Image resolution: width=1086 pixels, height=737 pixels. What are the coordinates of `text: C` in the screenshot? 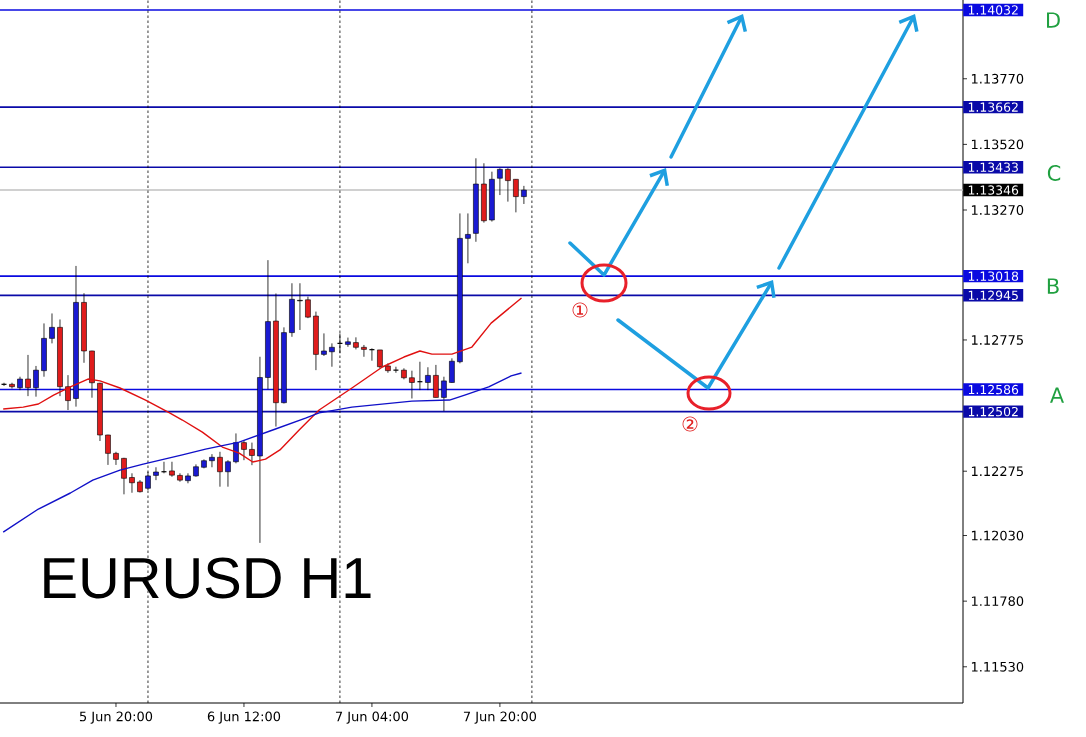 It's located at (1054, 173).